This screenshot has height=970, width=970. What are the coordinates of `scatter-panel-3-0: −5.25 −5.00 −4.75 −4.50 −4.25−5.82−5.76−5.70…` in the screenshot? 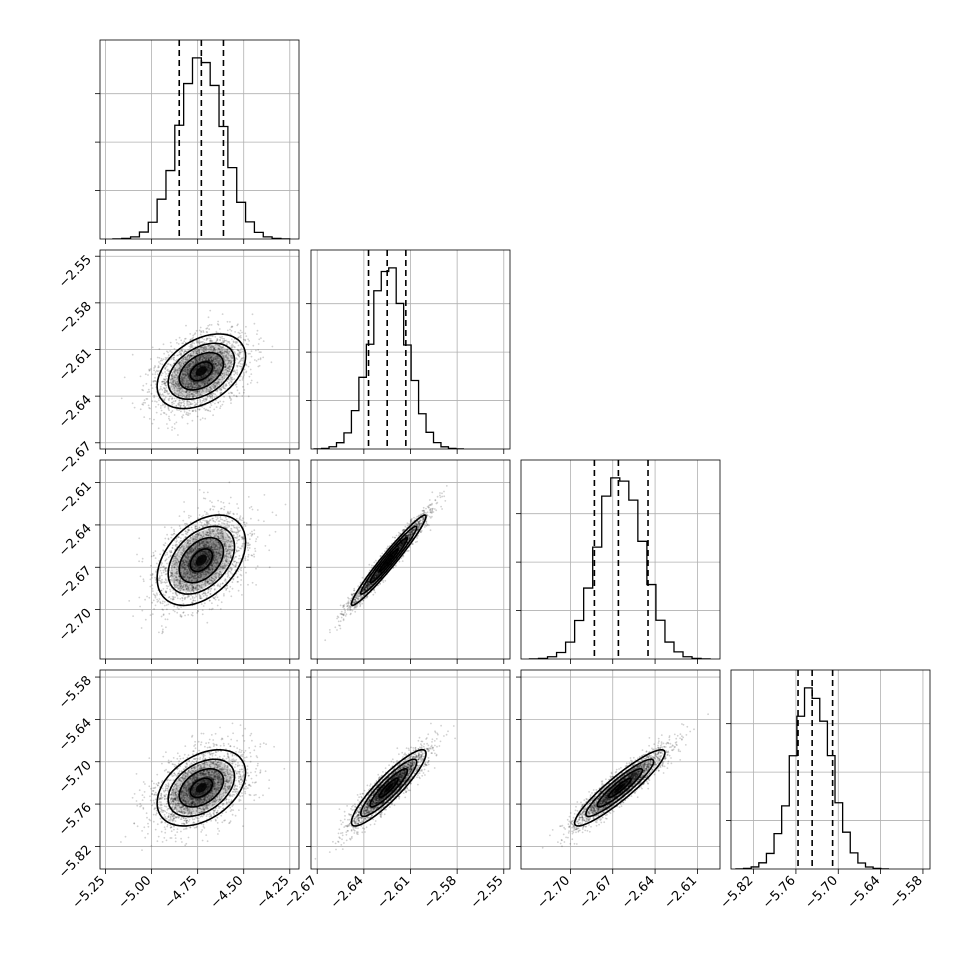 It's located at (177, 791).